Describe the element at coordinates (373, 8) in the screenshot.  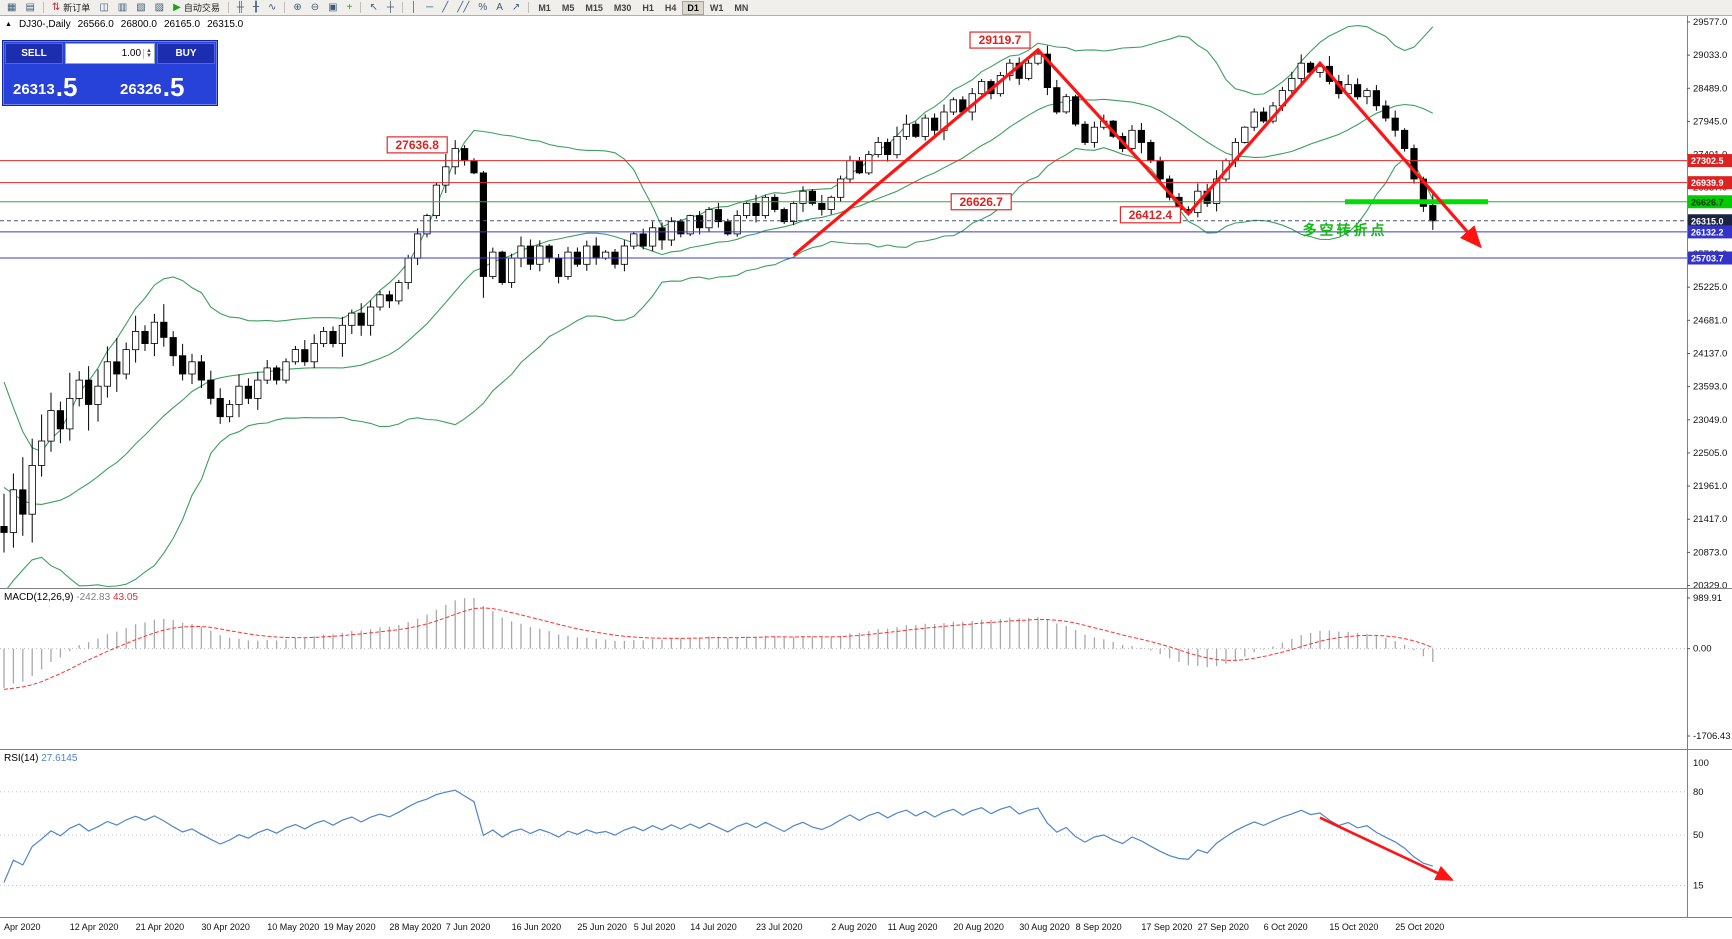
I see `cursor-button: ↖` at that location.